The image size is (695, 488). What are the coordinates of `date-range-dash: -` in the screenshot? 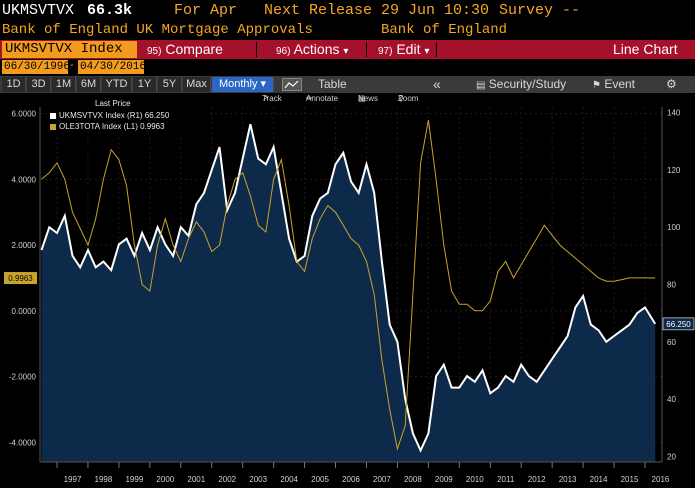 It's located at (72, 65).